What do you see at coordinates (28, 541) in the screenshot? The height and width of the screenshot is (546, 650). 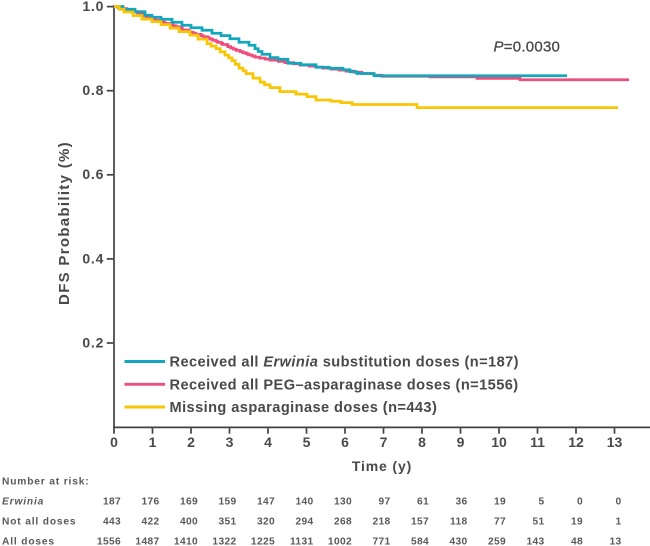 I see `svg-text: All doses` at bounding box center [28, 541].